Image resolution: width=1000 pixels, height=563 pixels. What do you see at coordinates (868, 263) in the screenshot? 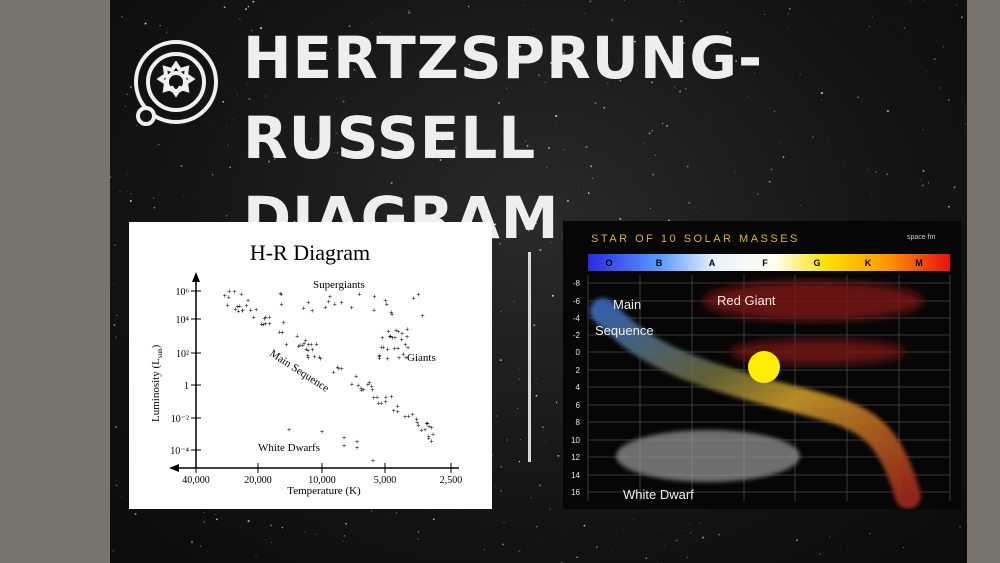
I see `spectral-class-label: K` at bounding box center [868, 263].